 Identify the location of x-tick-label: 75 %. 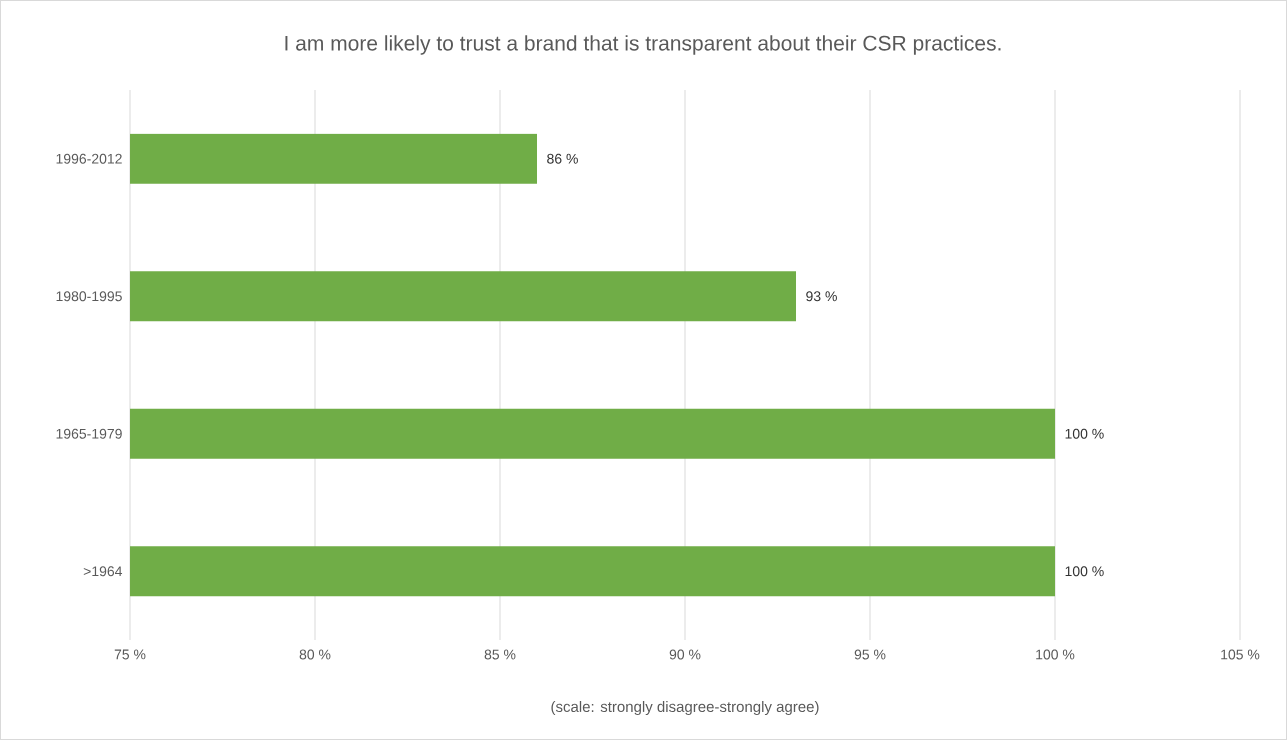
(130, 654).